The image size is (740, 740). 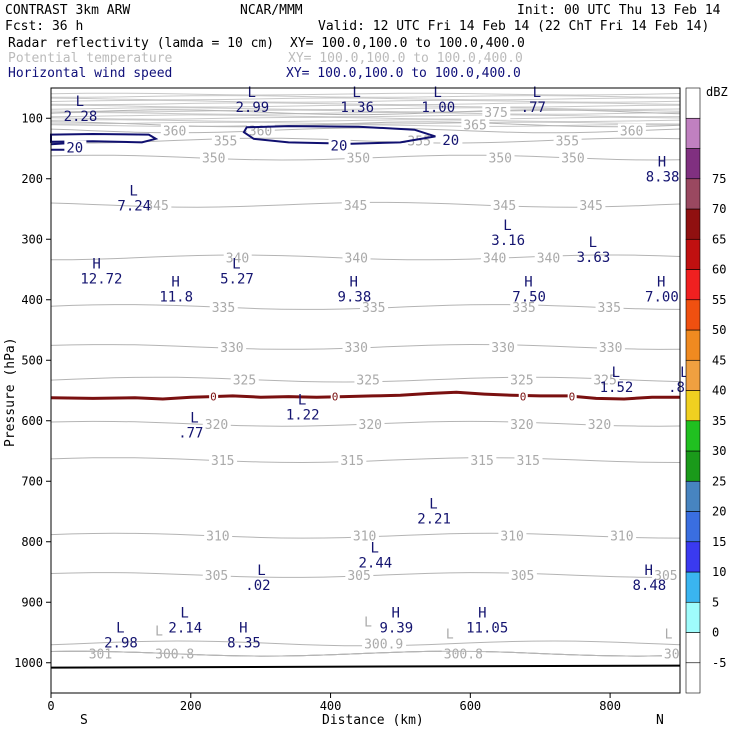 I want to click on field-theta: Potential temperature, so click(x=90, y=58).